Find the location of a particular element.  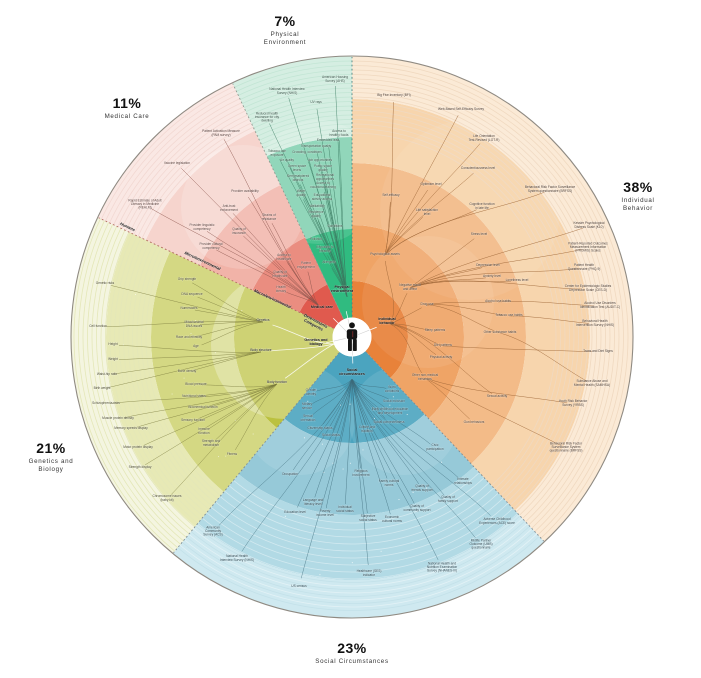

svg-text: Provider availability is located at coordinates (245, 191).